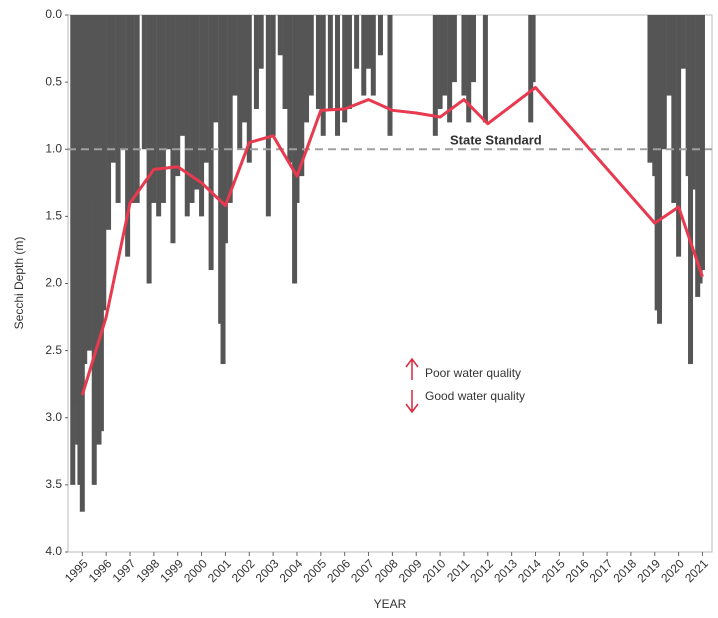 The width and height of the screenshot is (718, 618). What do you see at coordinates (219, 570) in the screenshot?
I see `x-tick-label: 2001` at bounding box center [219, 570].